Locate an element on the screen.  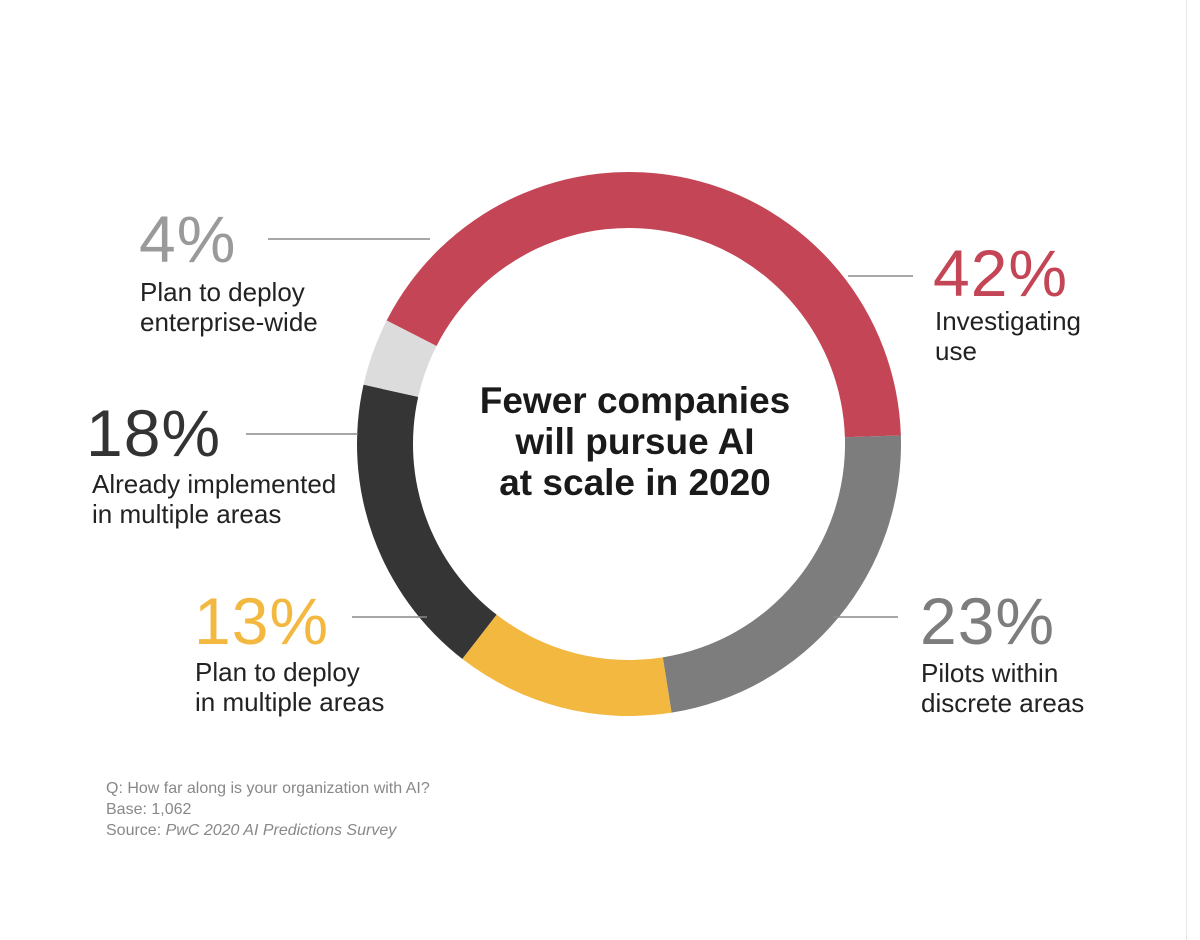
slice-label-investigating-line-1: Investigating is located at coordinates (1008, 321).